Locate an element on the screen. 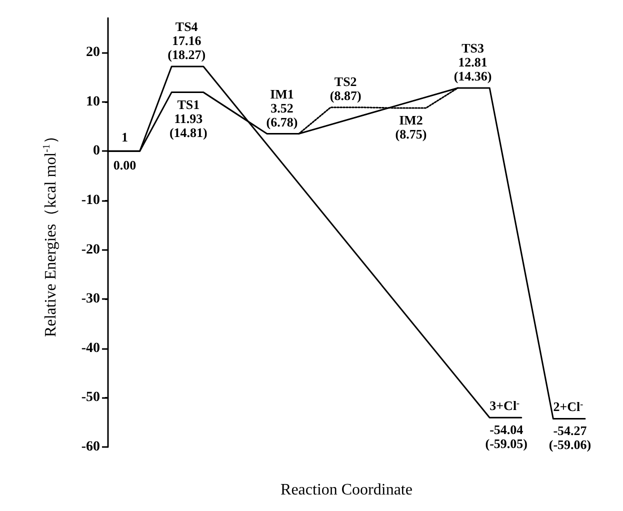 This screenshot has width=623, height=511. y-axis-title: Relative Energies（kcal mol-1） is located at coordinates (51, 232).